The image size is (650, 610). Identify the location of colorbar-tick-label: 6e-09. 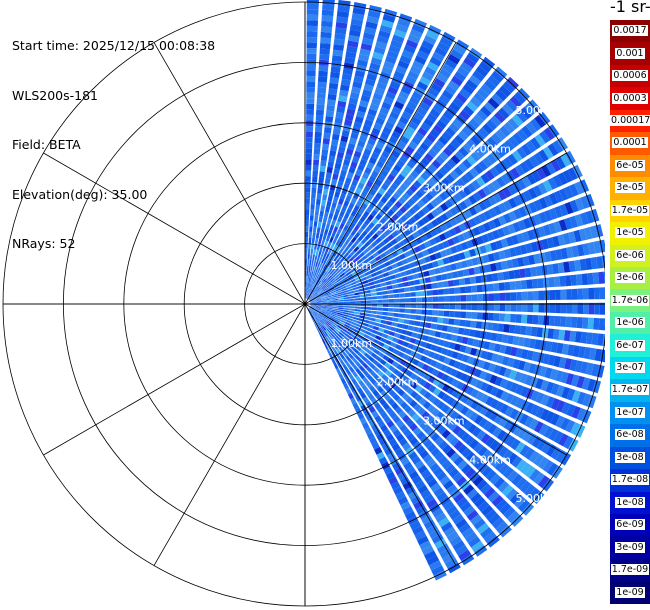
(630, 525).